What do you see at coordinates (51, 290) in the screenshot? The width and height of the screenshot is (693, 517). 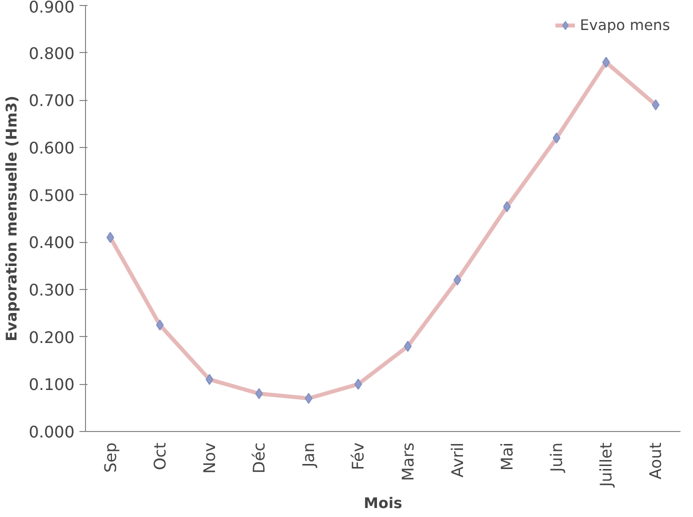 I see `y-tick-label: 0.300` at bounding box center [51, 290].